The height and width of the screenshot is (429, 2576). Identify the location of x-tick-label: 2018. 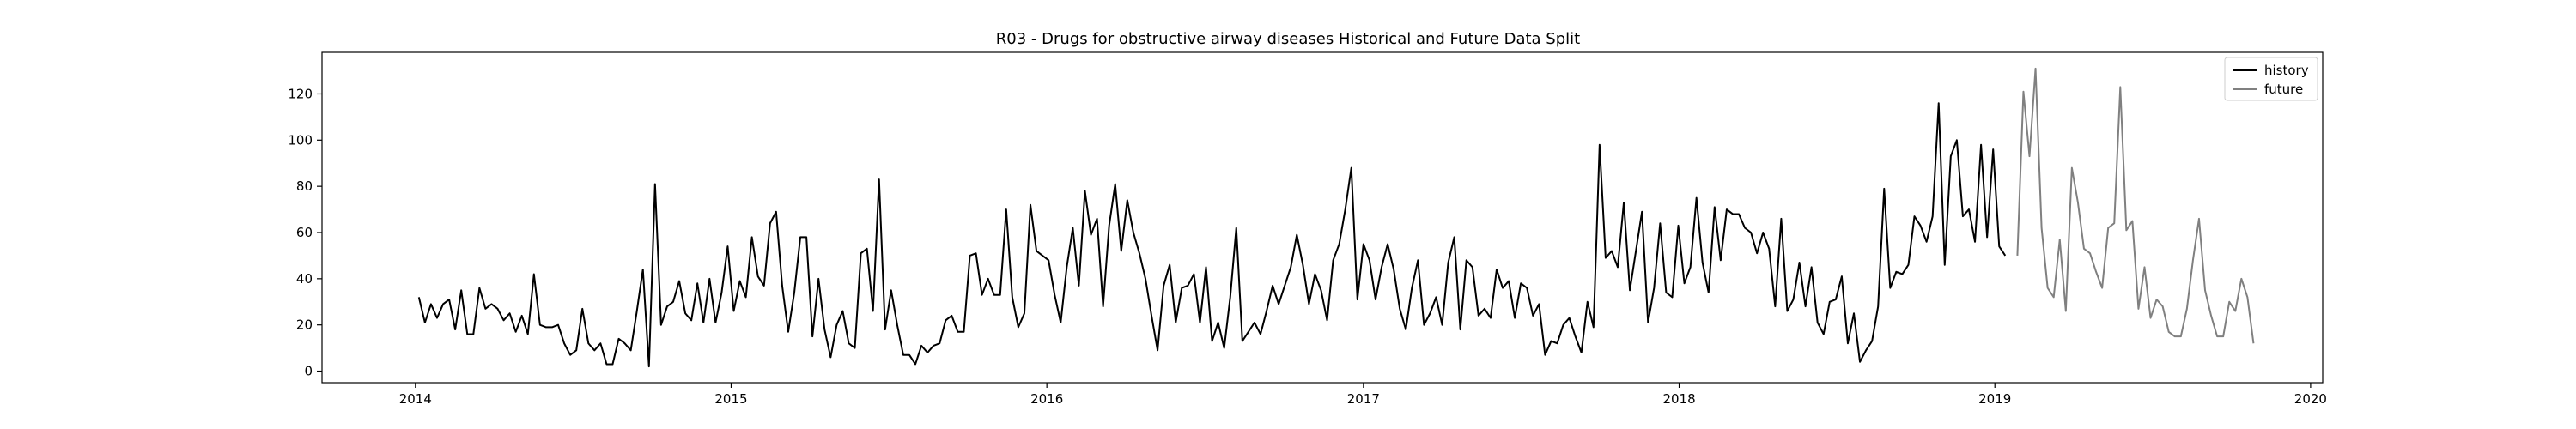
(1678, 399).